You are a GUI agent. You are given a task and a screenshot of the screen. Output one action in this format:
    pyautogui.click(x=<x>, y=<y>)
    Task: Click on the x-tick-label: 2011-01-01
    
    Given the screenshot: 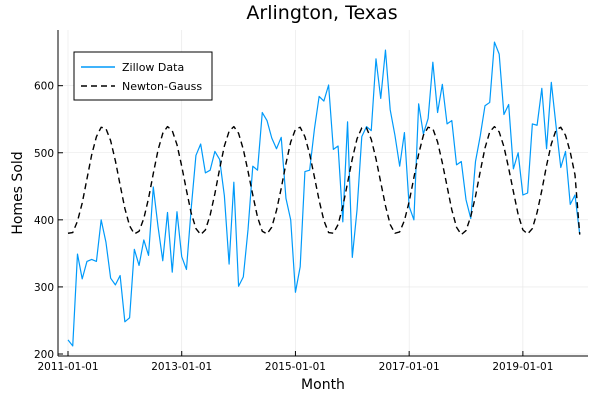 What is the action you would take?
    pyautogui.click(x=67, y=367)
    